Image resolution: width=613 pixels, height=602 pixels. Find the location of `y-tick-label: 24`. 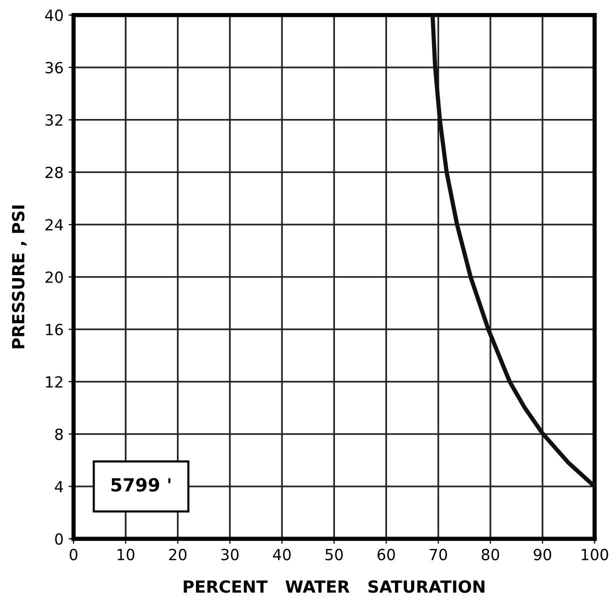

y-tick-label: 24 is located at coordinates (54, 224).